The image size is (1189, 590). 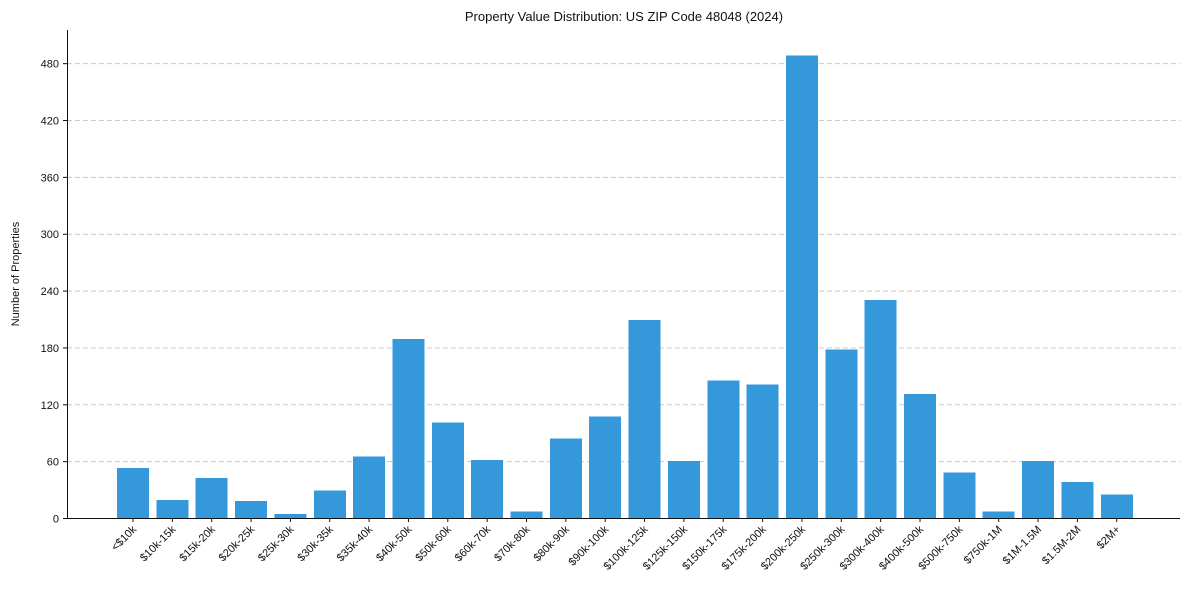 What do you see at coordinates (53, 463) in the screenshot?
I see `y-tick-label: 60` at bounding box center [53, 463].